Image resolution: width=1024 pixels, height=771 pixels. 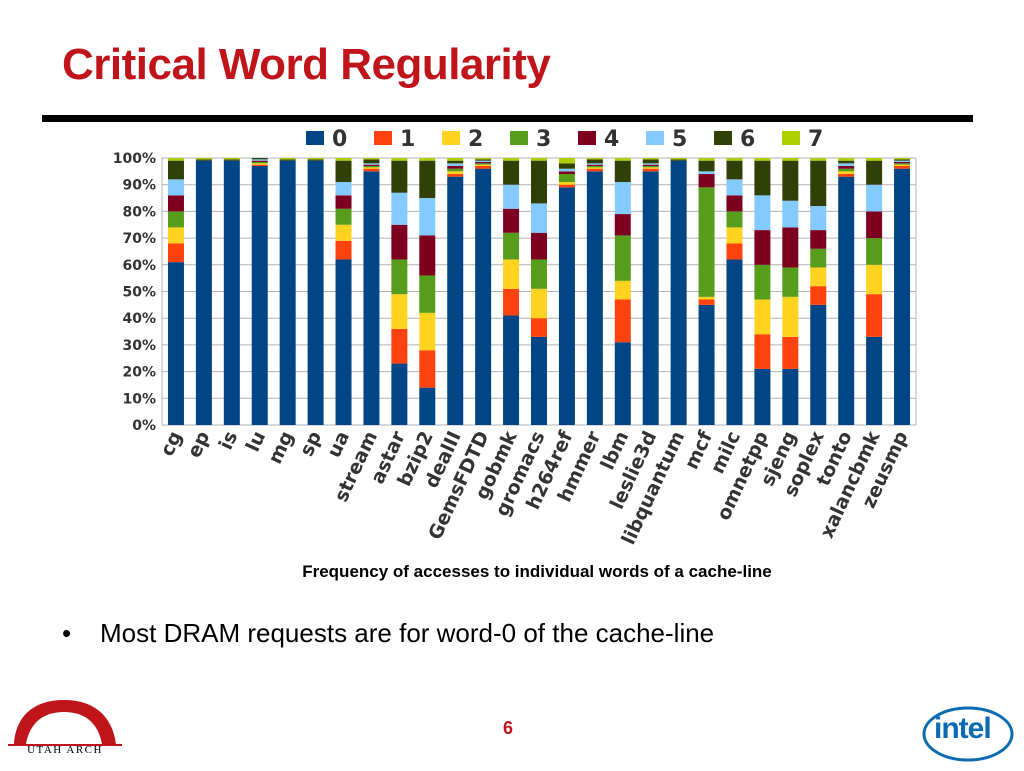 I want to click on y-tick-label: 90%, so click(x=139, y=186).